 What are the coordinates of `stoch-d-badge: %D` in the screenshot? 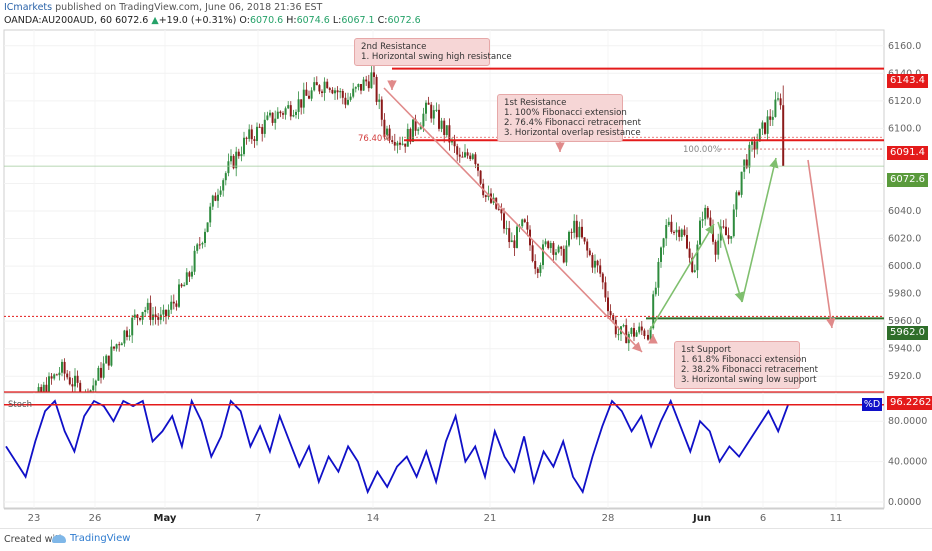 It's located at (872, 404).